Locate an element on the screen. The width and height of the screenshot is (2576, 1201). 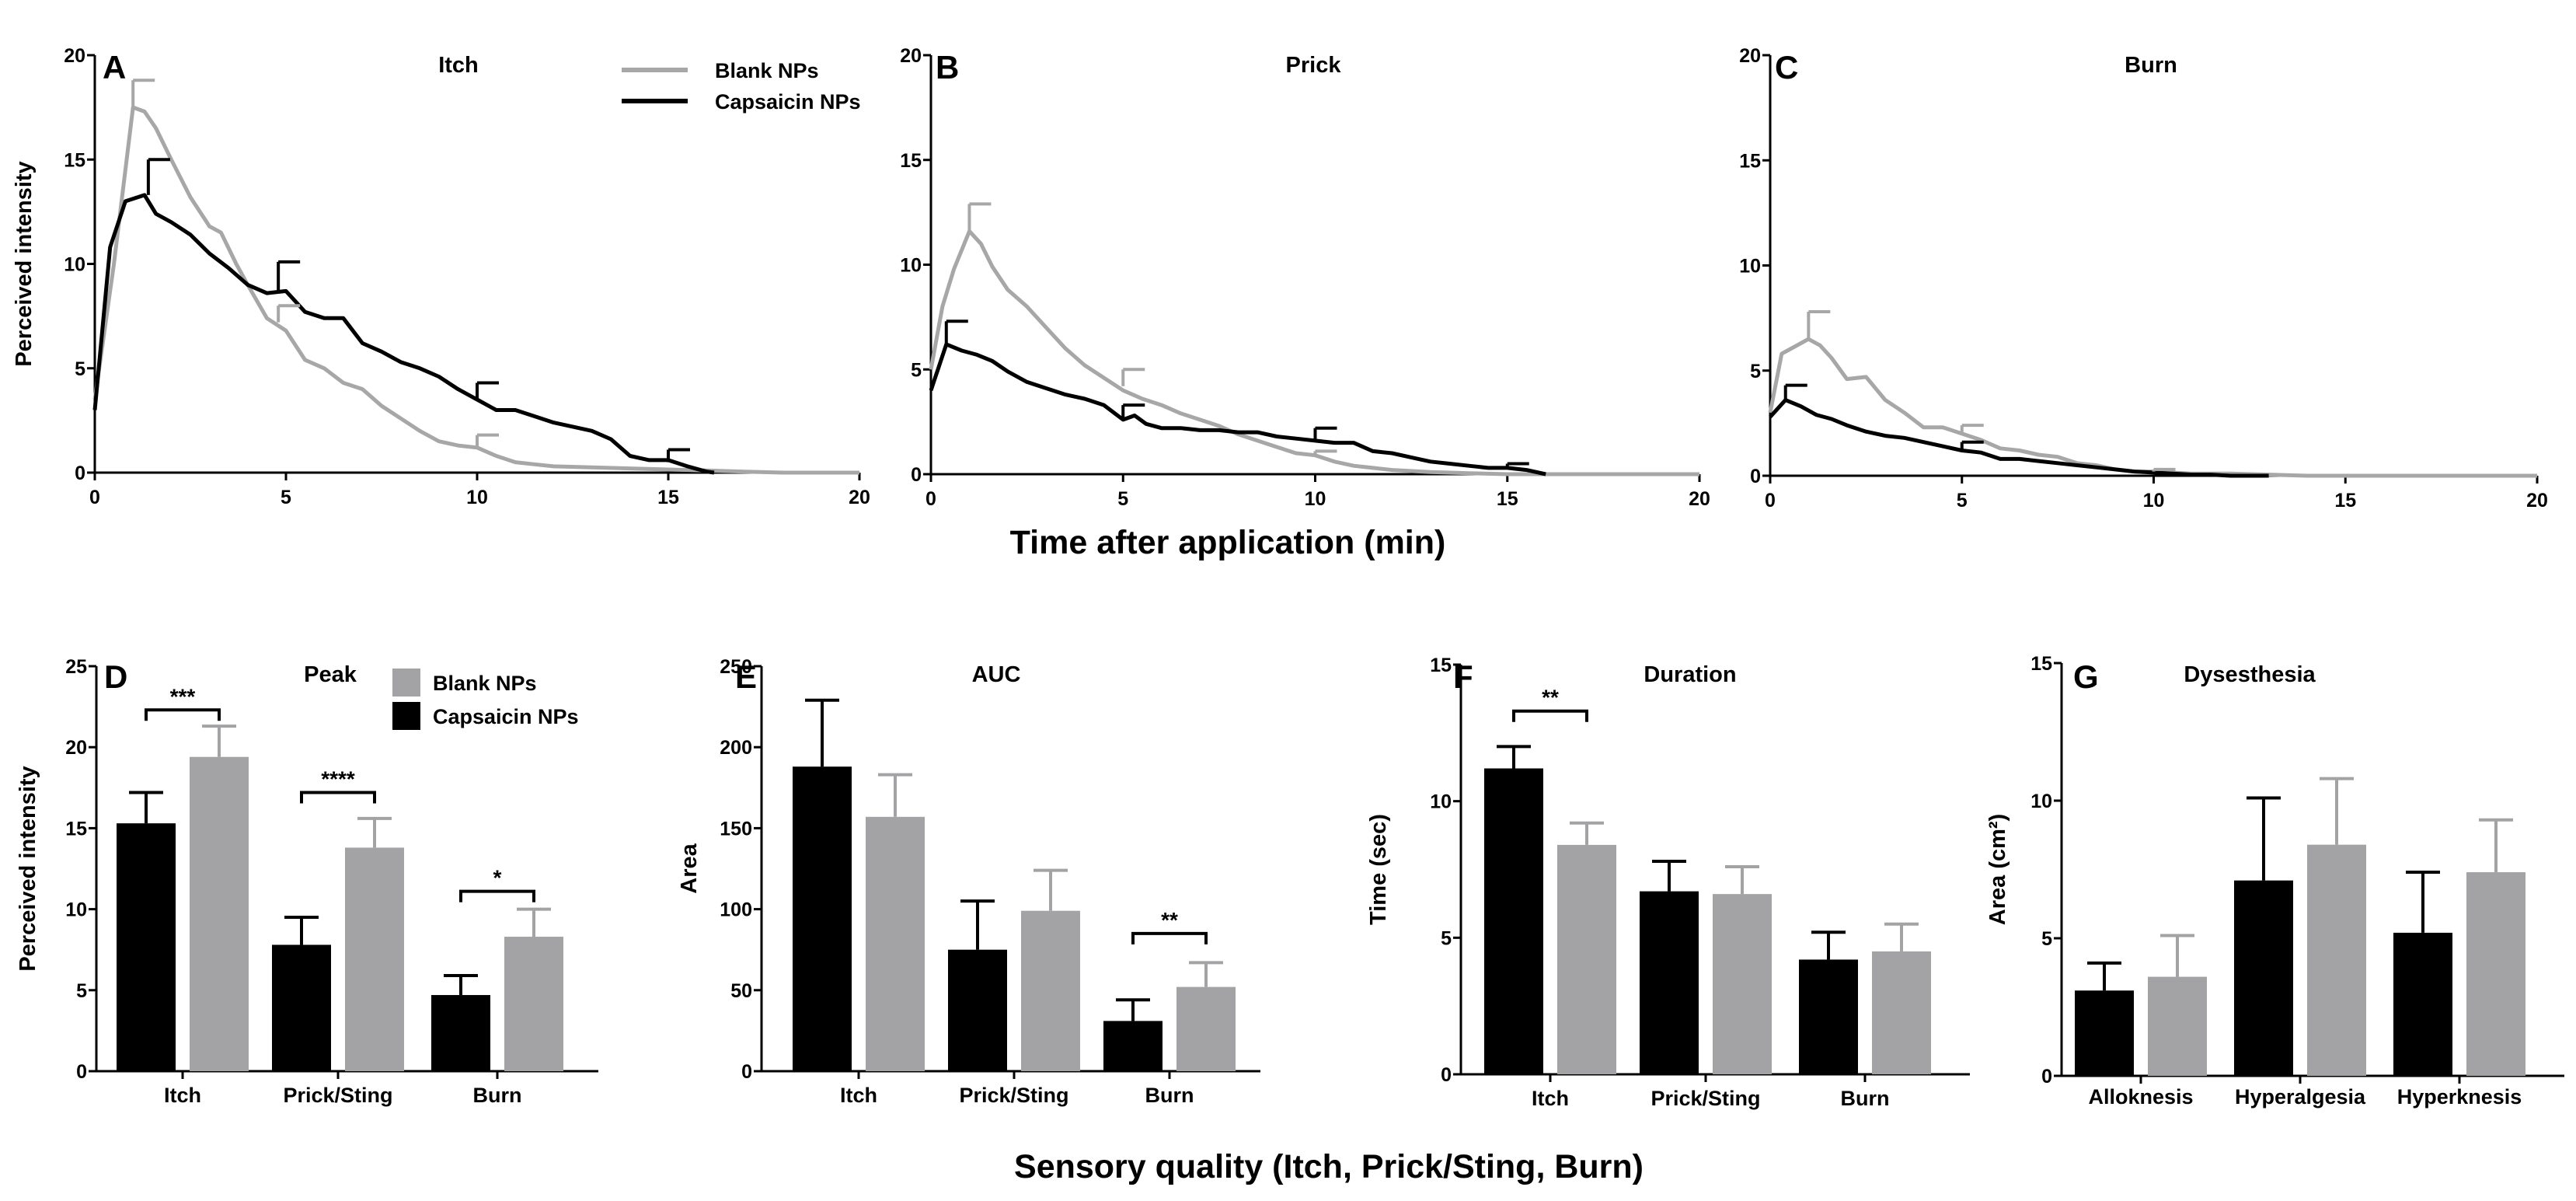
significance-label: * is located at coordinates (497, 878).